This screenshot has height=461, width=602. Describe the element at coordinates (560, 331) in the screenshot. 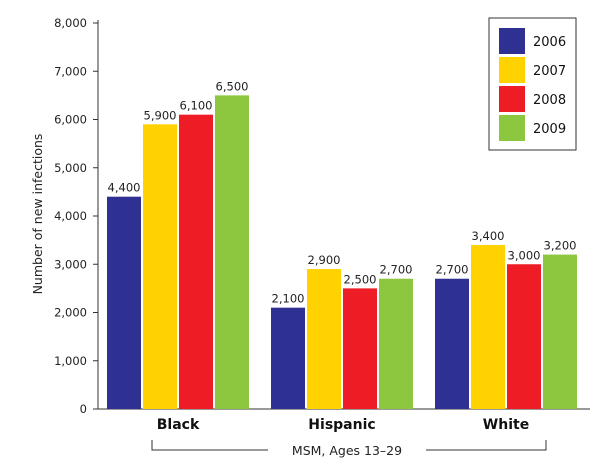

I see `bar-2009-white` at that location.